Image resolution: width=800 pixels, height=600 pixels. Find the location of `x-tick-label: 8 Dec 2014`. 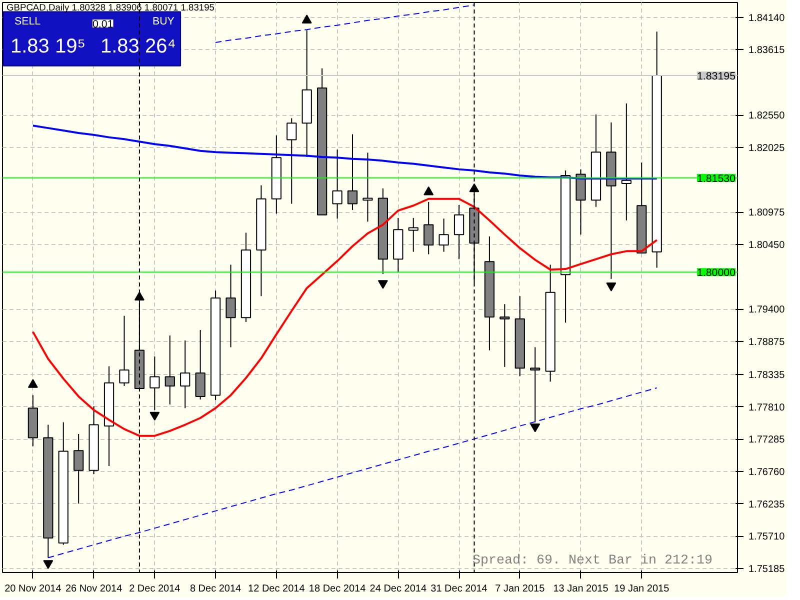

x-tick-label: 8 Dec 2014 is located at coordinates (216, 589).